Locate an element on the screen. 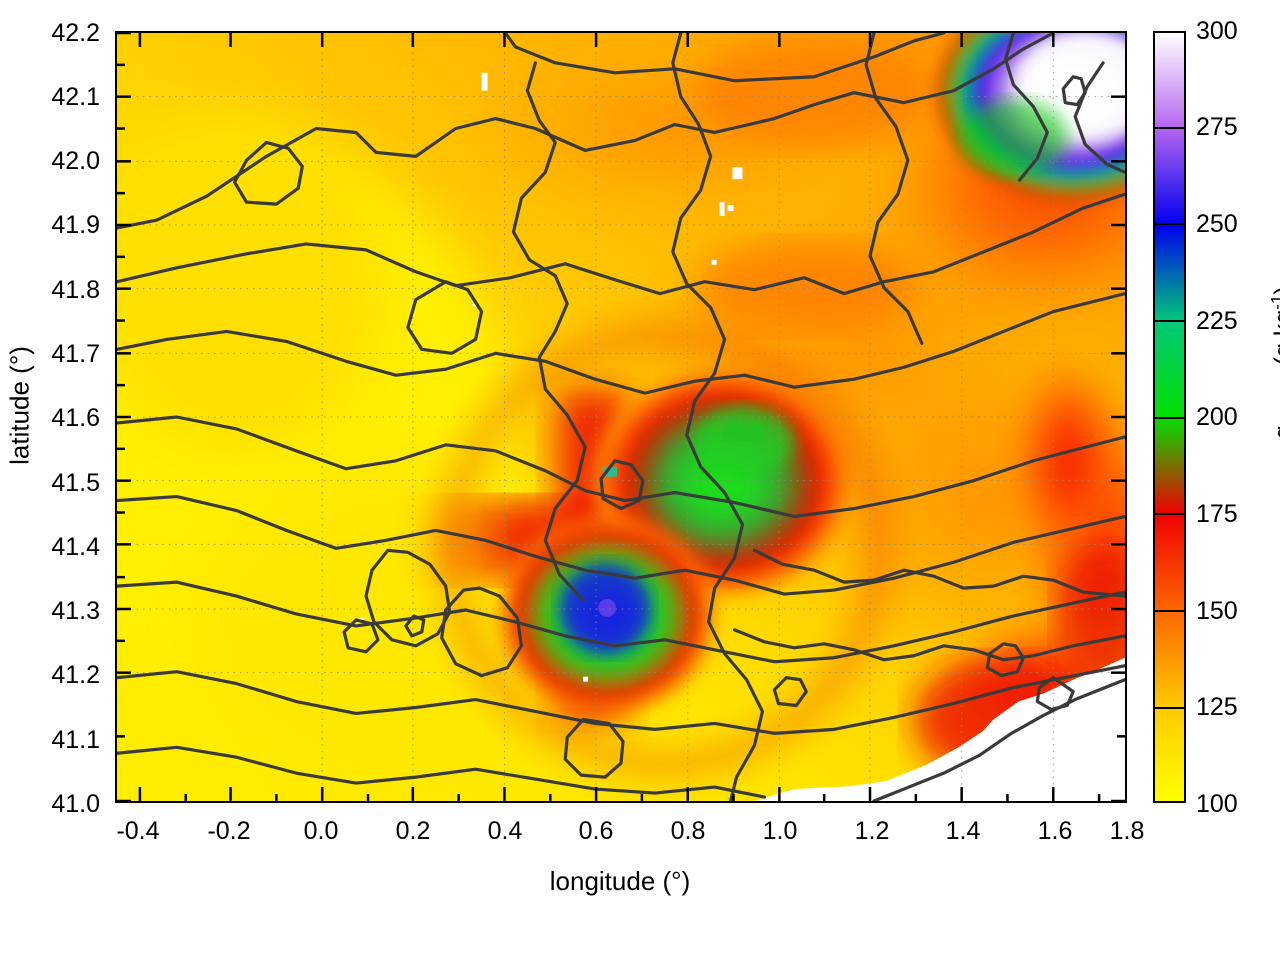  colorbar-tick-label: 175 is located at coordinates (1217, 514).